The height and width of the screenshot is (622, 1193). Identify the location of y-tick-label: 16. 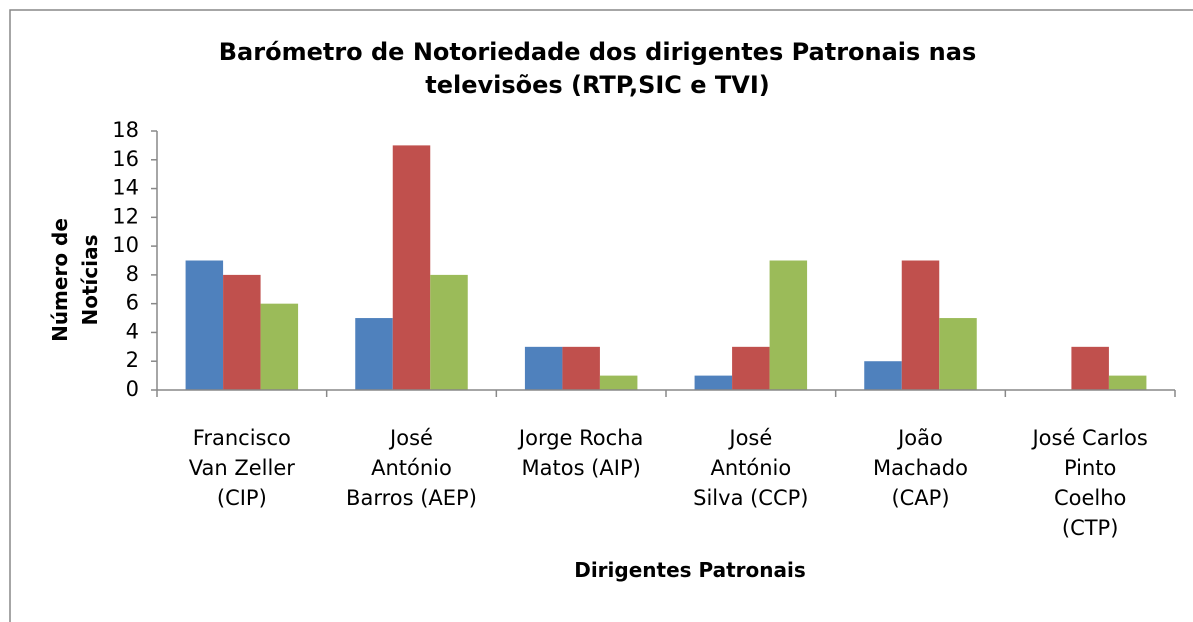
(125, 159).